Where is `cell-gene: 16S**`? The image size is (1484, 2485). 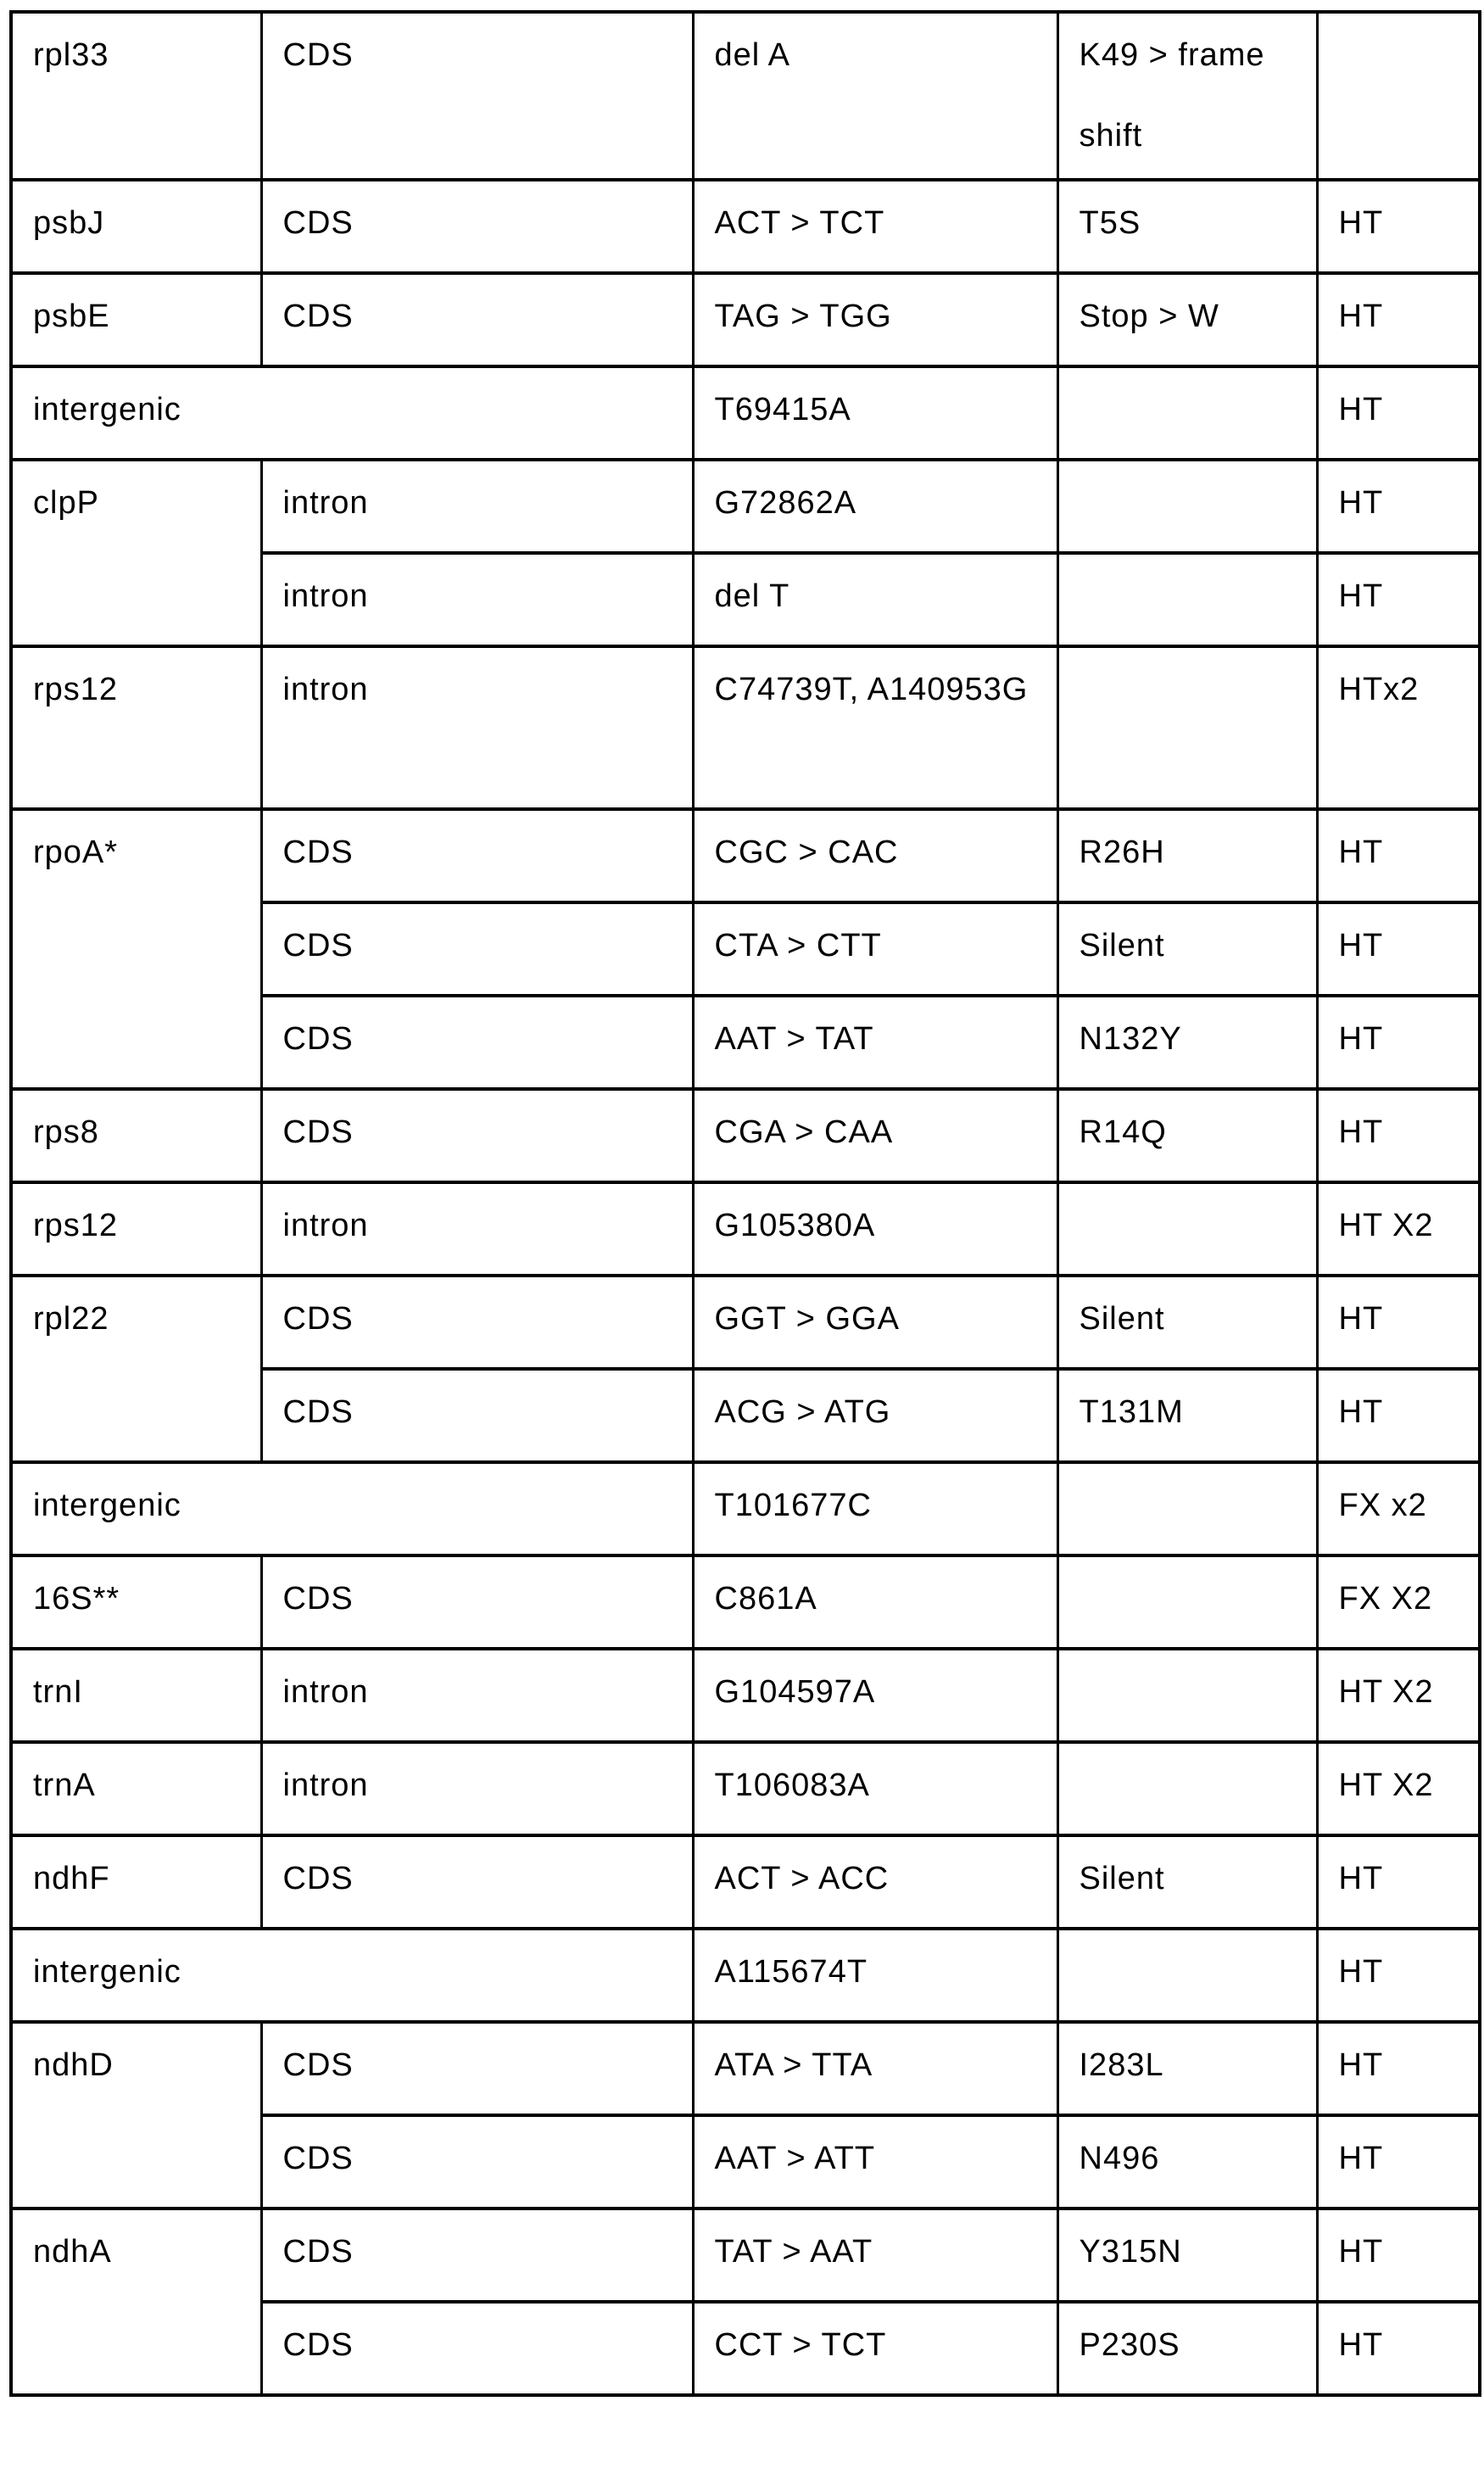 cell-gene: 16S** is located at coordinates (136, 1602).